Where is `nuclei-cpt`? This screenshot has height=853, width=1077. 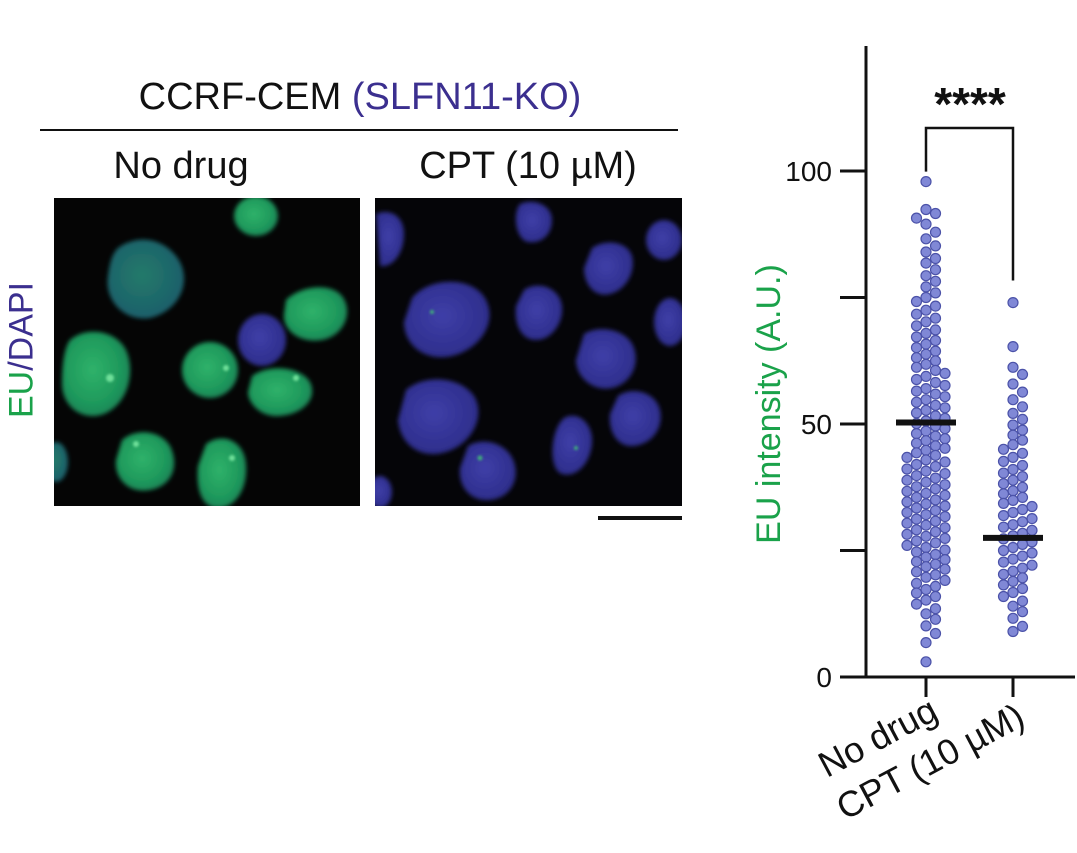
nuclei-cpt is located at coordinates (528, 353).